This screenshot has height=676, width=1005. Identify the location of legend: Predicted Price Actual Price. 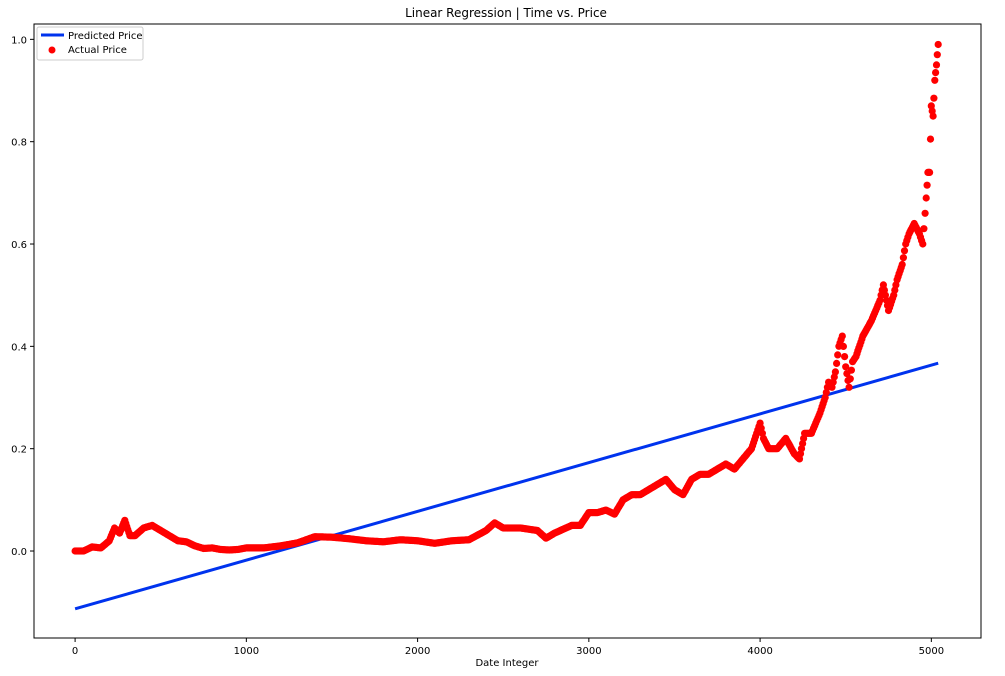
(90, 43).